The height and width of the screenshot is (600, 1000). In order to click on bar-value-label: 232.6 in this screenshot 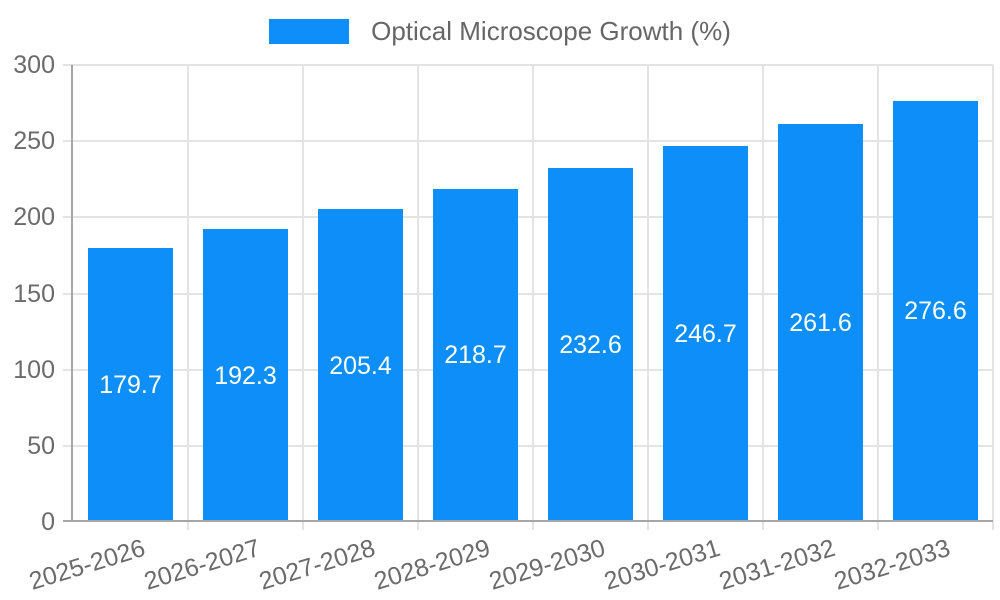, I will do `click(590, 344)`.